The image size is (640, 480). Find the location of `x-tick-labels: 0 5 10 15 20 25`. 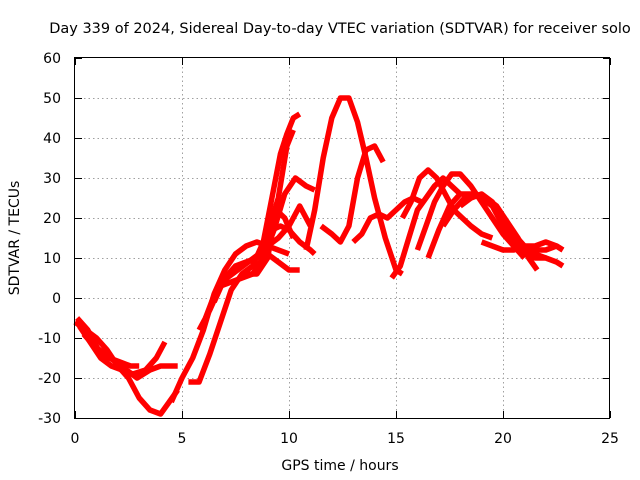

x-tick-labels: 0 5 10 15 20 25 is located at coordinates (345, 439).